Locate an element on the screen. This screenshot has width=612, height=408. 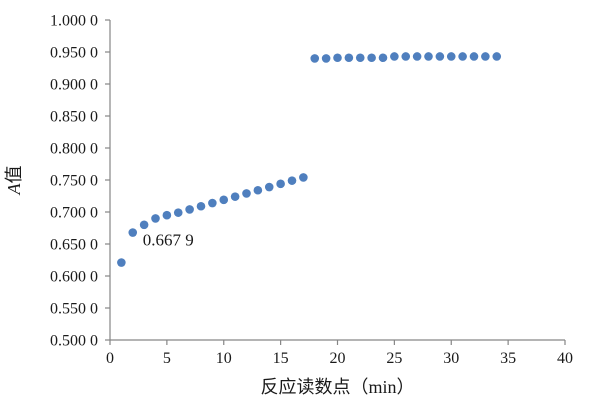
x-tick-label: 25 is located at coordinates (394, 358).